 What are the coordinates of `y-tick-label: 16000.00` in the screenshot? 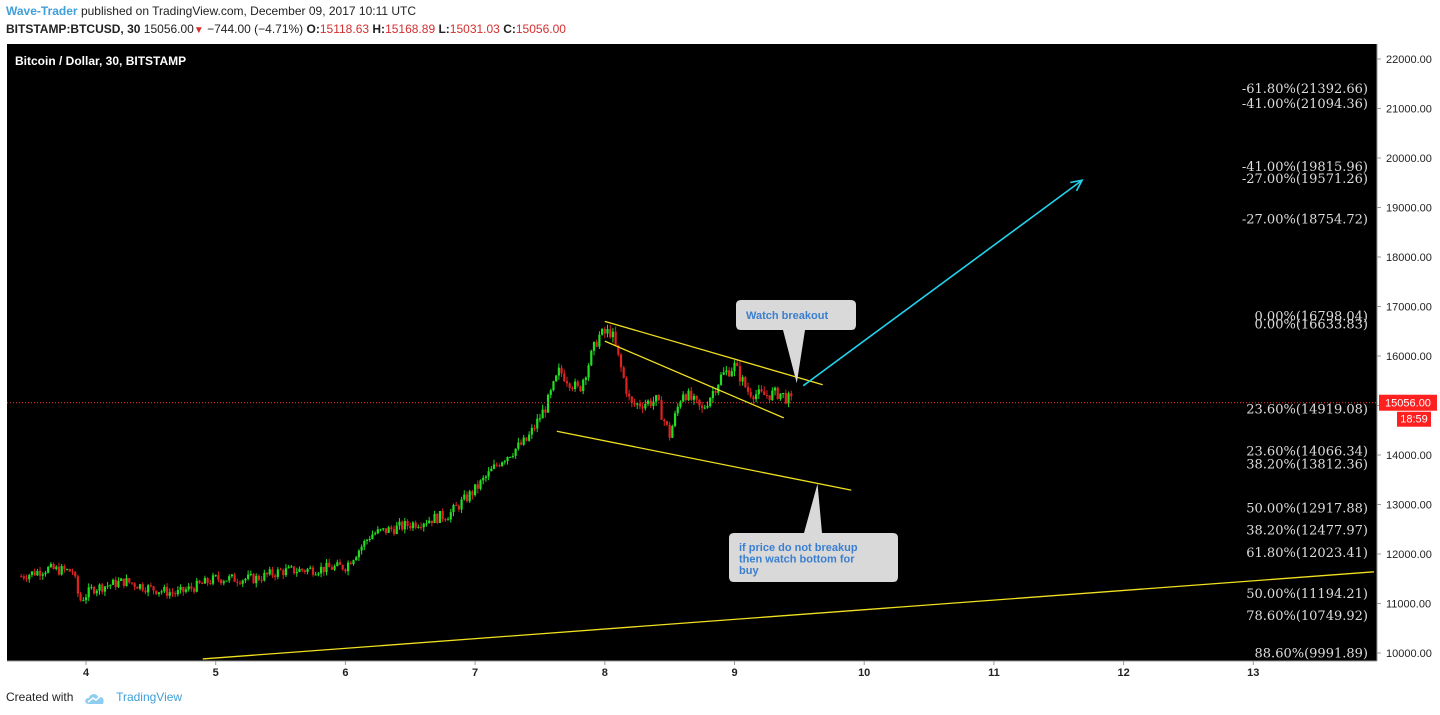 It's located at (1409, 357).